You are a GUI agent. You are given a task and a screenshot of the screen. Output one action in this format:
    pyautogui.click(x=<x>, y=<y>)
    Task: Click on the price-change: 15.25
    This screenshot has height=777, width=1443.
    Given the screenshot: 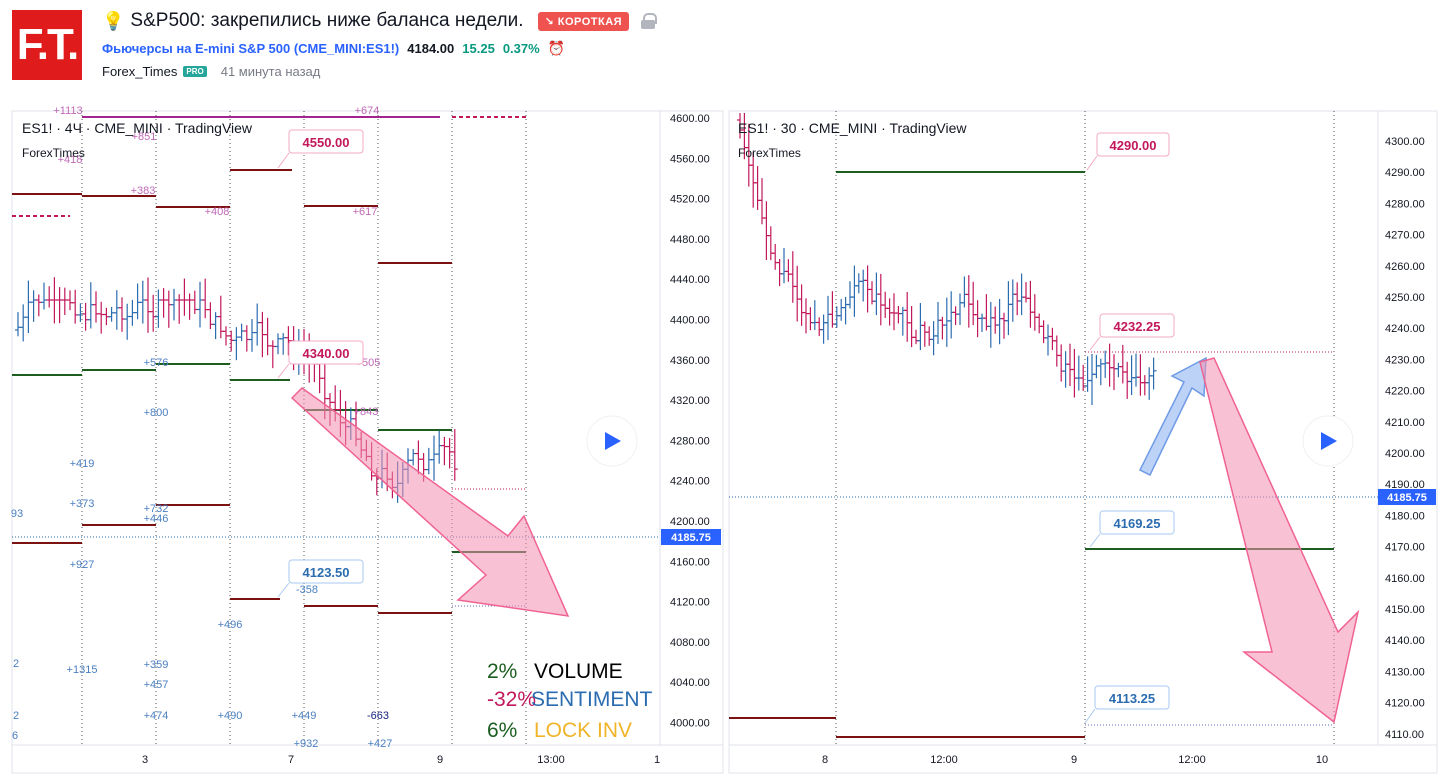 What is the action you would take?
    pyautogui.click(x=478, y=48)
    